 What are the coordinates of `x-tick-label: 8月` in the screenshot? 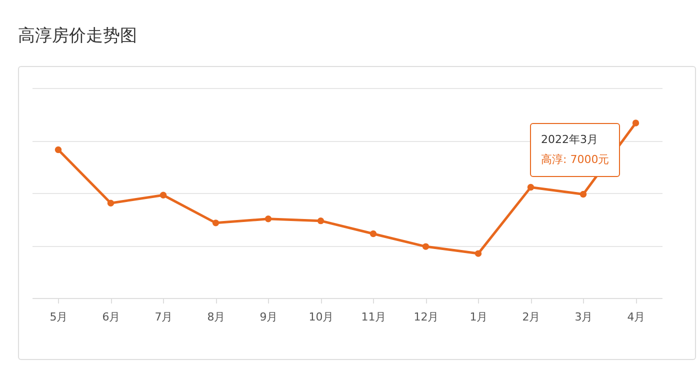 It's located at (216, 317).